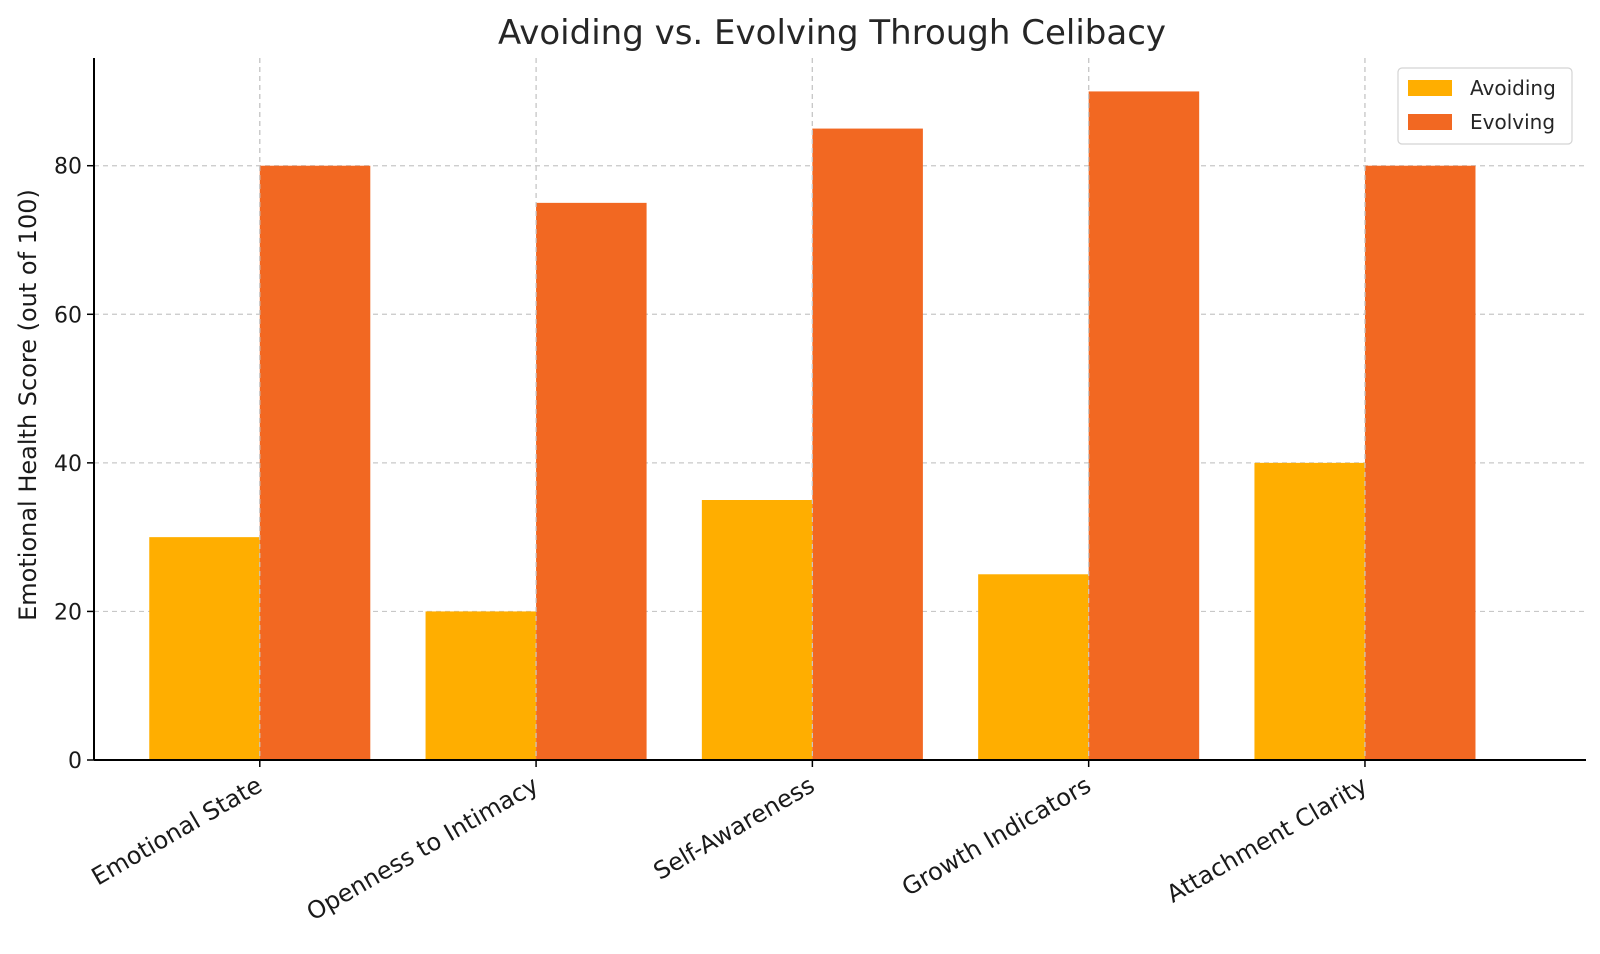 This screenshot has width=1600, height=954. Describe the element at coordinates (1420, 462) in the screenshot. I see `bar-evolving-attachment-clarity` at that location.